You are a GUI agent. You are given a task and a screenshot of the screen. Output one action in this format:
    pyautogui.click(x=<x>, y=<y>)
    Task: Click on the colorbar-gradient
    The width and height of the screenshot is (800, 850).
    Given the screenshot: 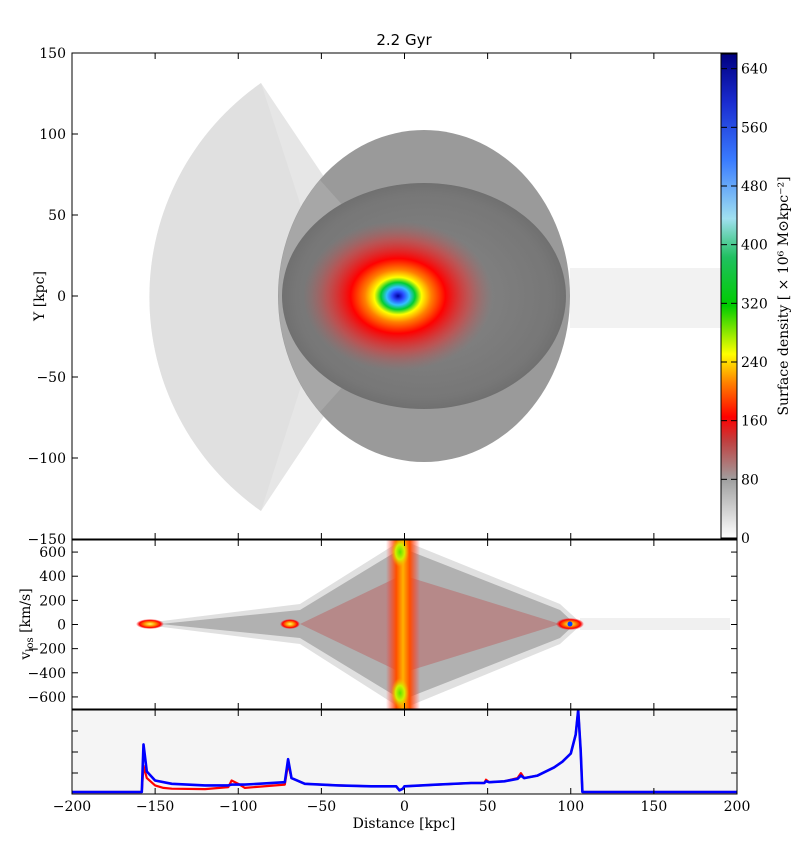 What is the action you would take?
    pyautogui.click(x=729, y=296)
    